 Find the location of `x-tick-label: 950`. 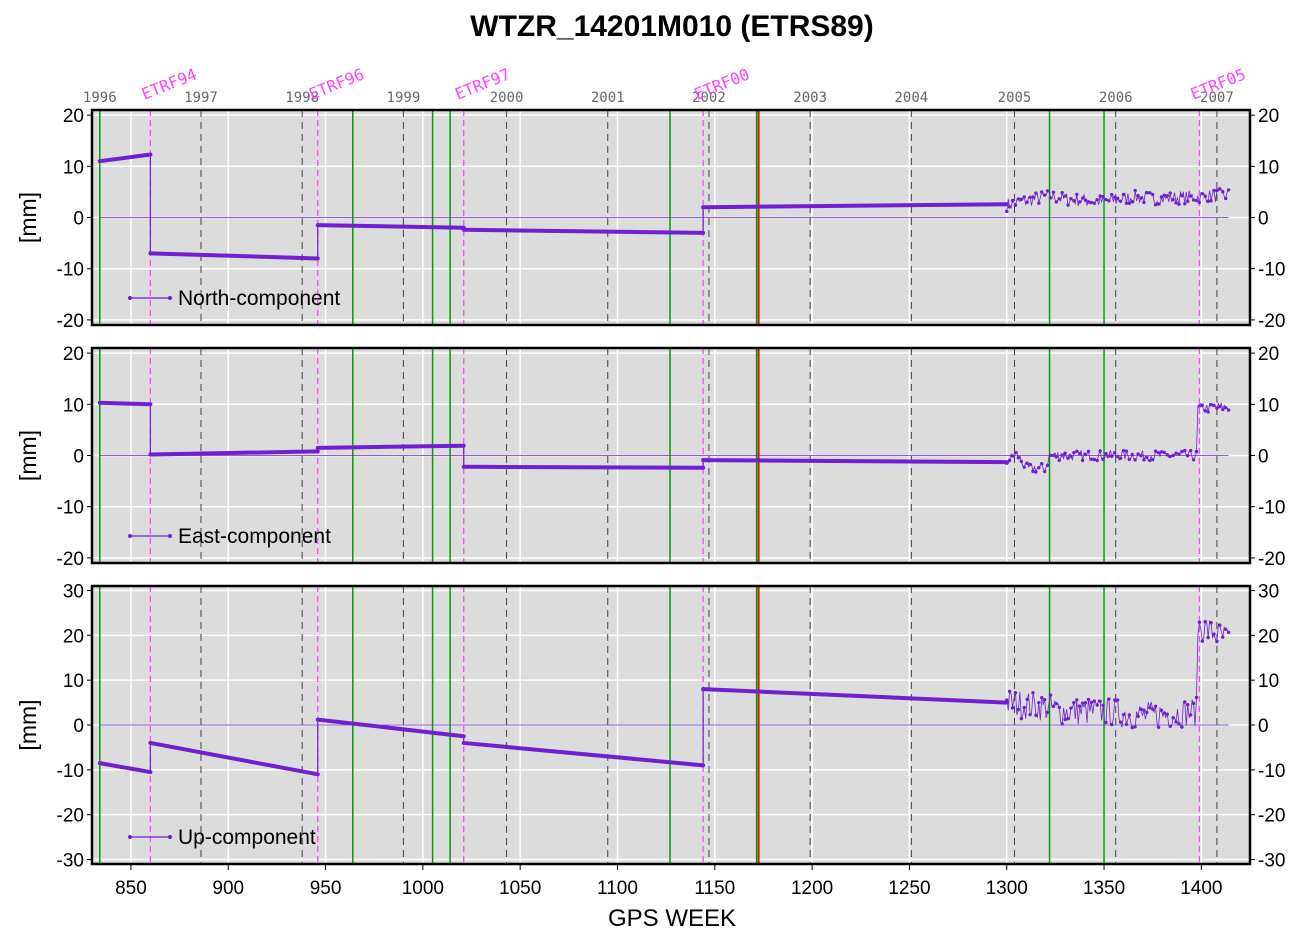

x-tick-label: 950 is located at coordinates (326, 888).